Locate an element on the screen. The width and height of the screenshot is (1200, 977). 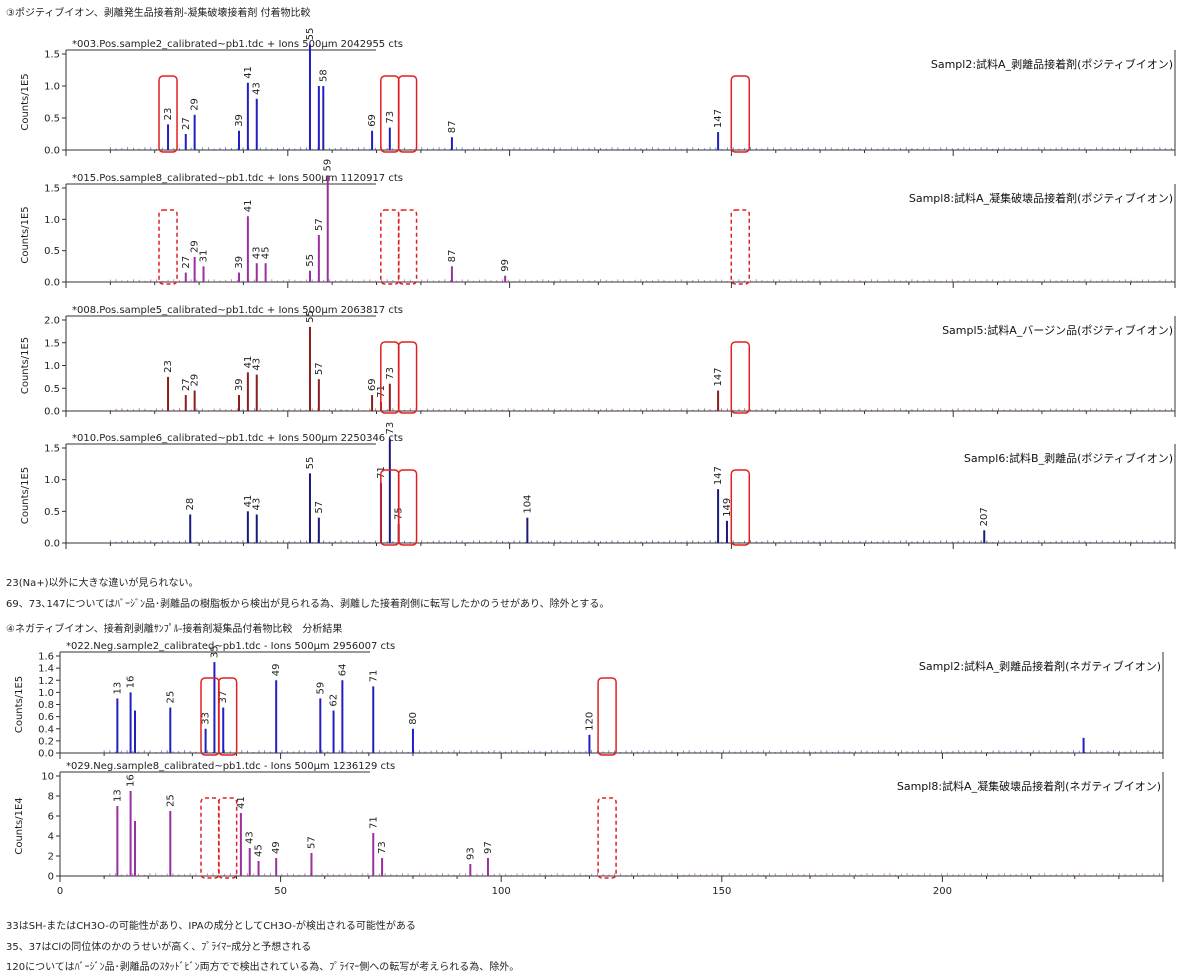
peak-label: 120 is located at coordinates (589, 721).